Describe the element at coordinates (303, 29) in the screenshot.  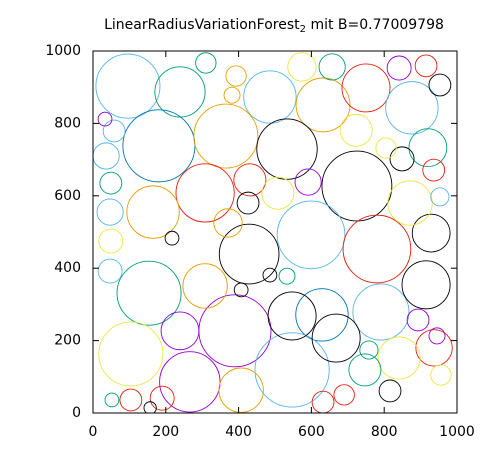
I see `title-subscript: 2` at that location.